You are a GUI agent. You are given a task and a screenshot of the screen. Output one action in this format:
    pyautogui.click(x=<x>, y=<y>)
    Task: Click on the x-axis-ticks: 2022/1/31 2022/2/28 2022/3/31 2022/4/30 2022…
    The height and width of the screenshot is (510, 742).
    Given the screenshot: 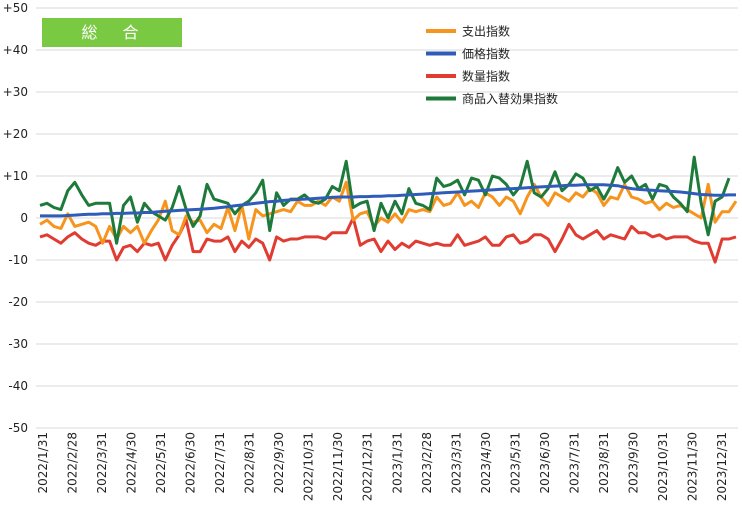 What is the action you would take?
    pyautogui.click(x=382, y=466)
    